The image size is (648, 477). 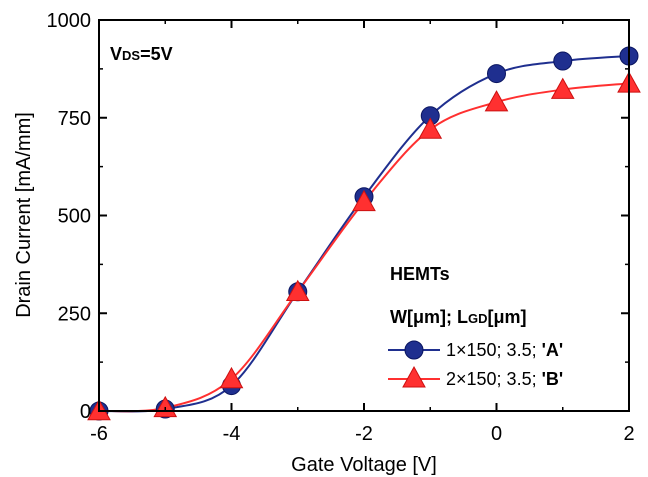 I want to click on y-tick-label: 750, so click(x=74, y=119).